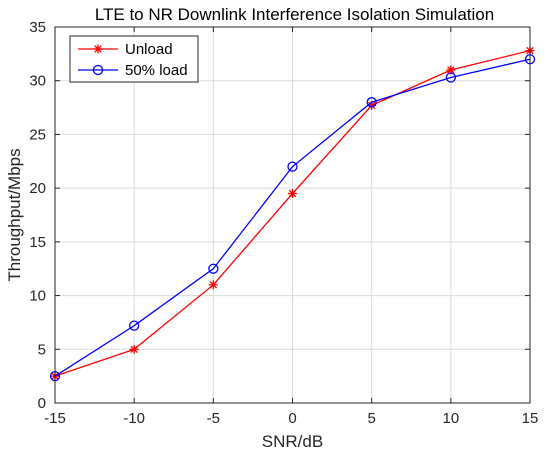  What do you see at coordinates (134, 418) in the screenshot?
I see `x-tick-label: -10` at bounding box center [134, 418].